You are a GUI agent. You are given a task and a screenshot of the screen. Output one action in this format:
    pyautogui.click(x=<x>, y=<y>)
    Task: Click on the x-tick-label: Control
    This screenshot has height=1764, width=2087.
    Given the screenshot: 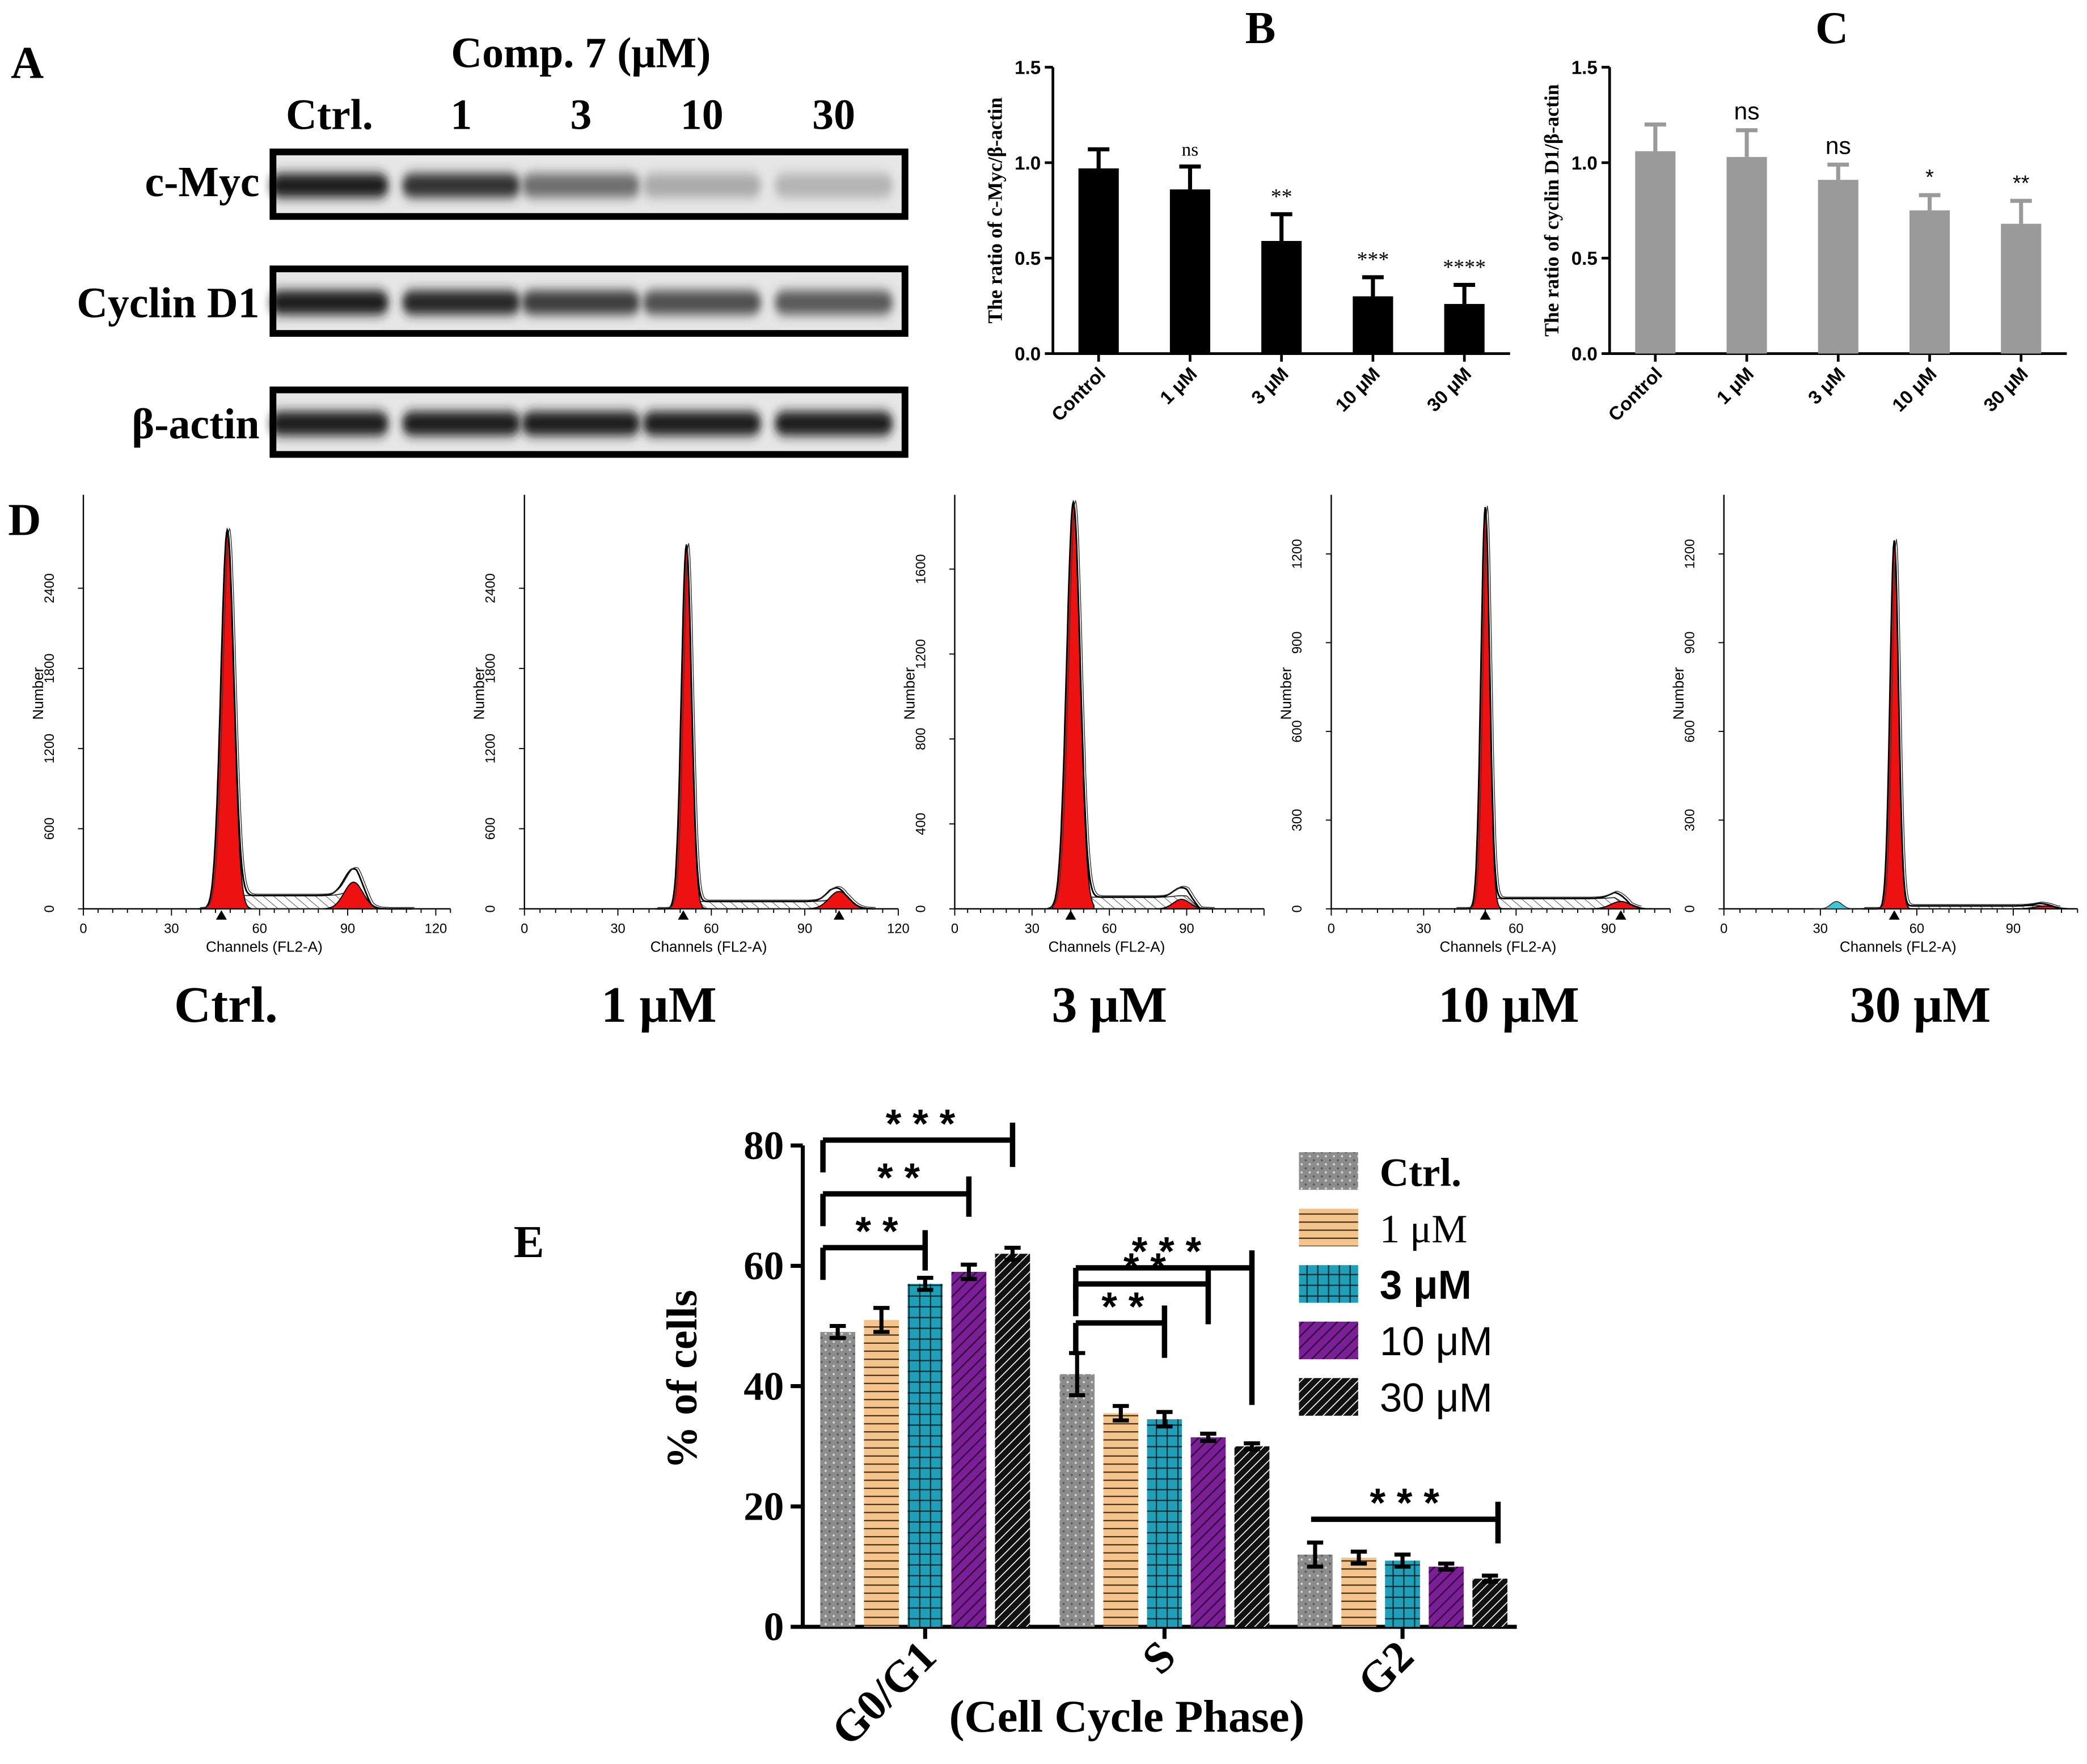 What is the action you would take?
    pyautogui.click(x=1078, y=395)
    